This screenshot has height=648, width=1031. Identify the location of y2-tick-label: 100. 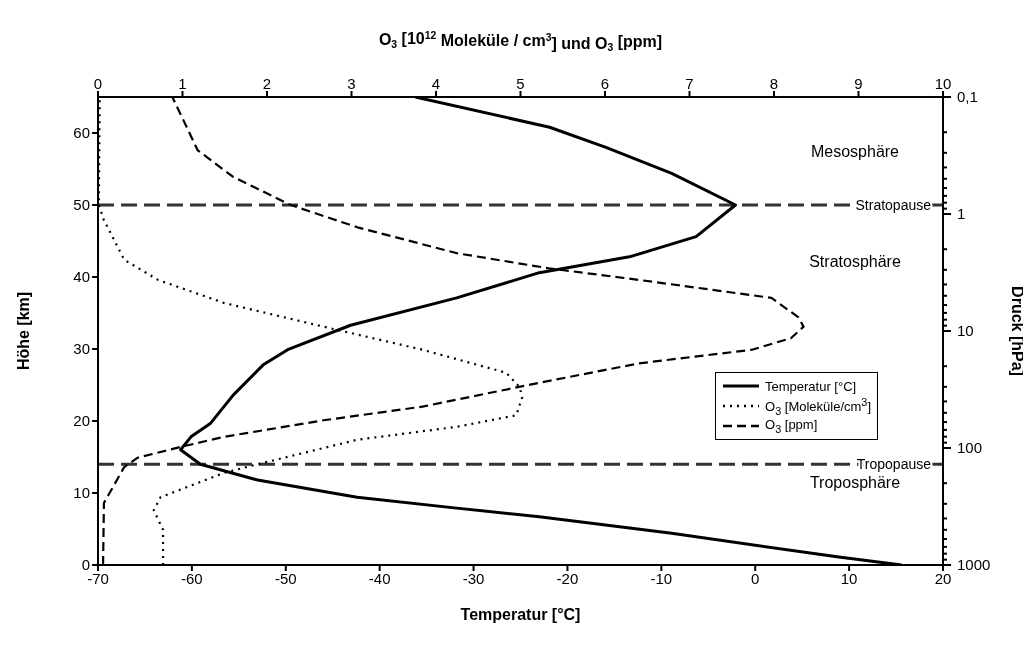
(970, 448).